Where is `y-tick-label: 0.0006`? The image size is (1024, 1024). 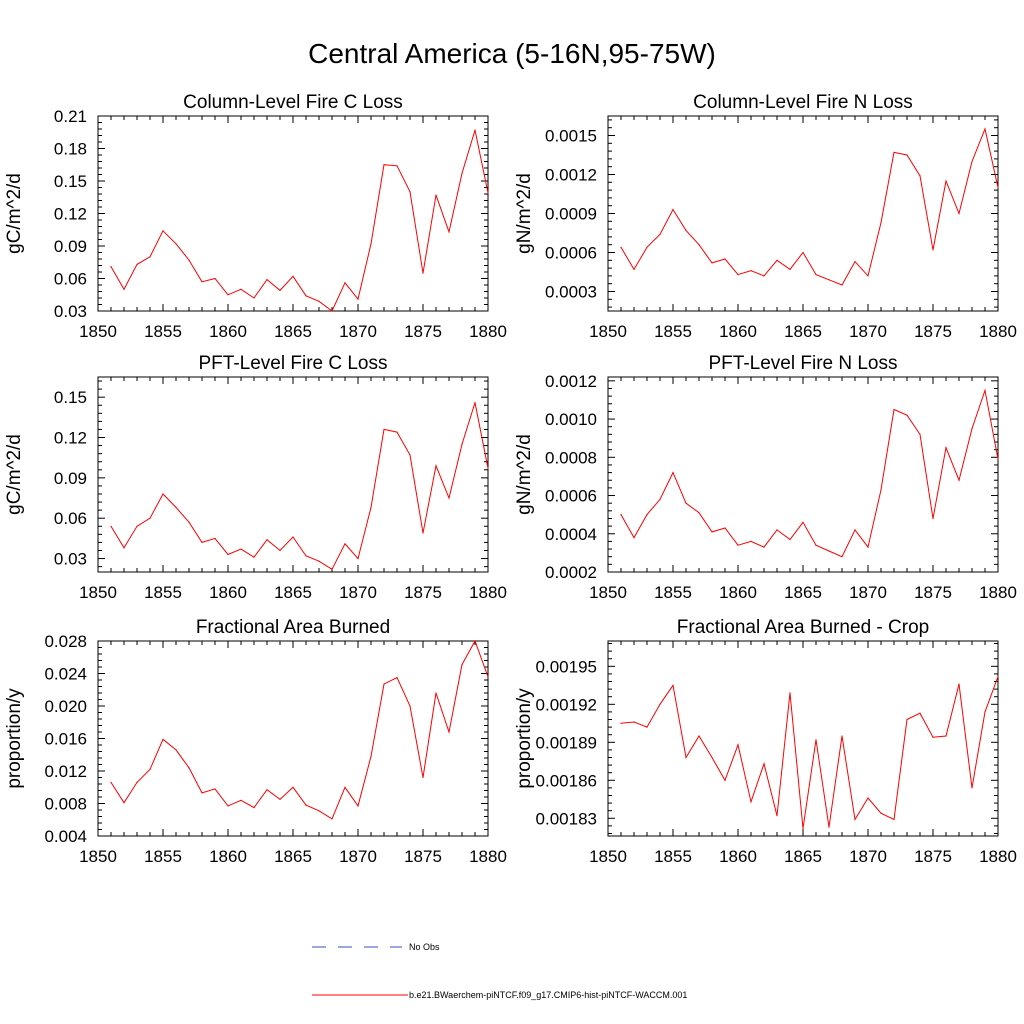 y-tick-label: 0.0006 is located at coordinates (571, 253).